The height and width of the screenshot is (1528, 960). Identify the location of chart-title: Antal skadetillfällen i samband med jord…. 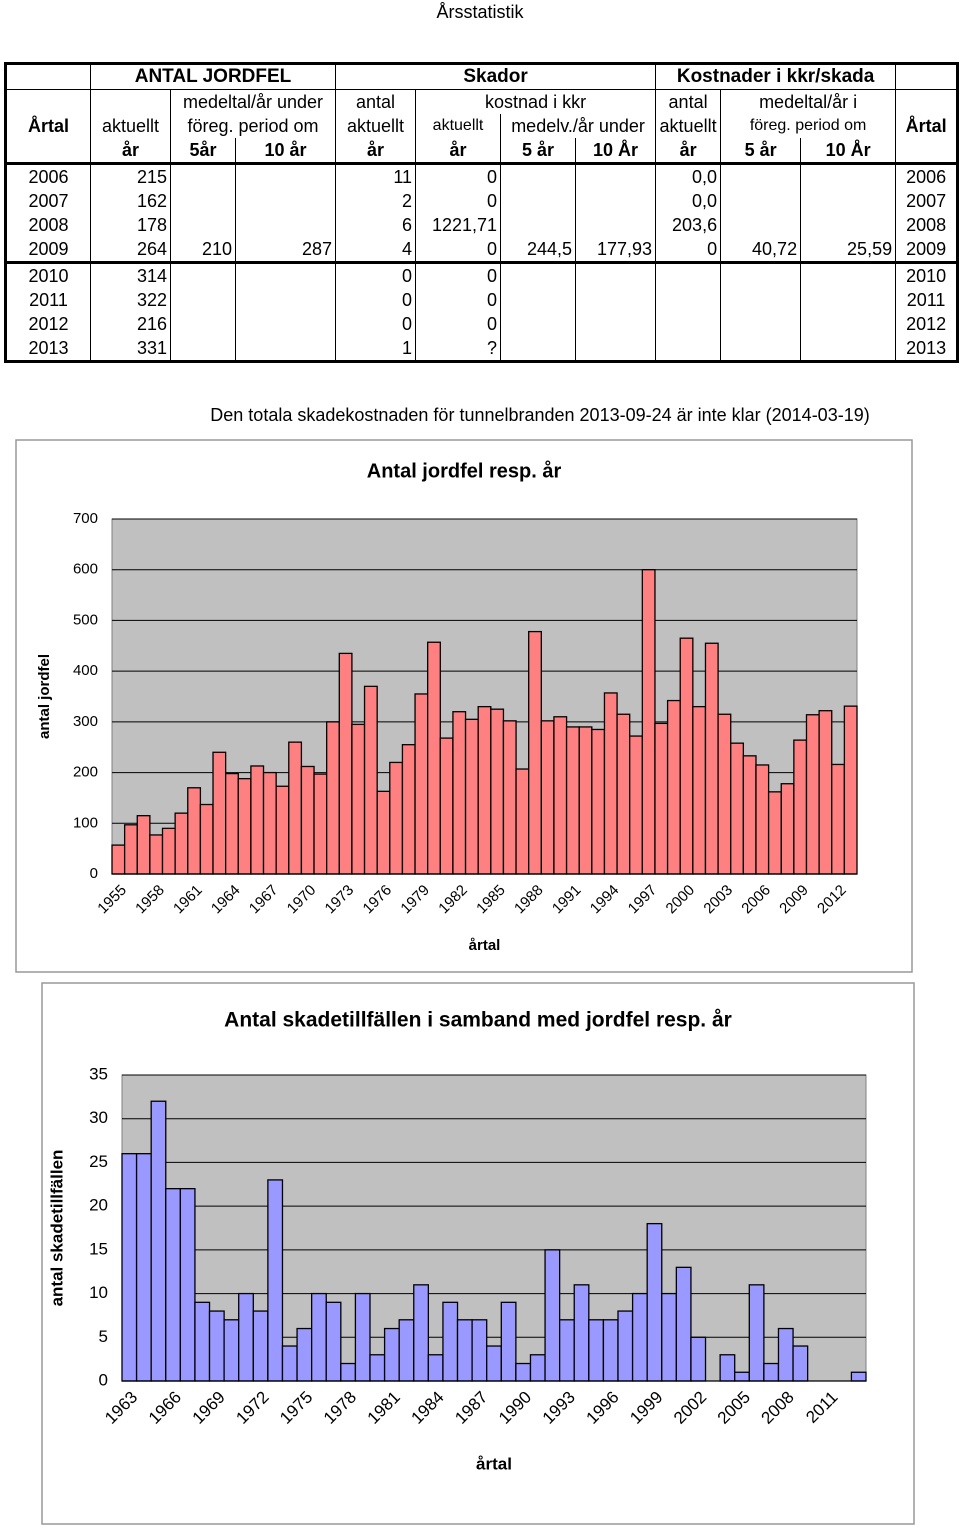
(478, 1020).